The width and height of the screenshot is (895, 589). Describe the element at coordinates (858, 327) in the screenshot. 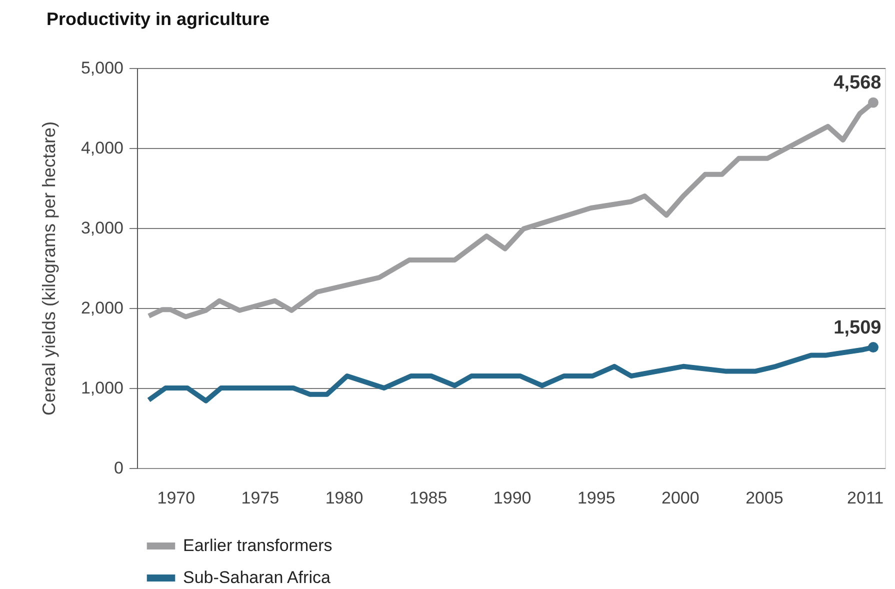

I see `annotation: 1,509` at that location.